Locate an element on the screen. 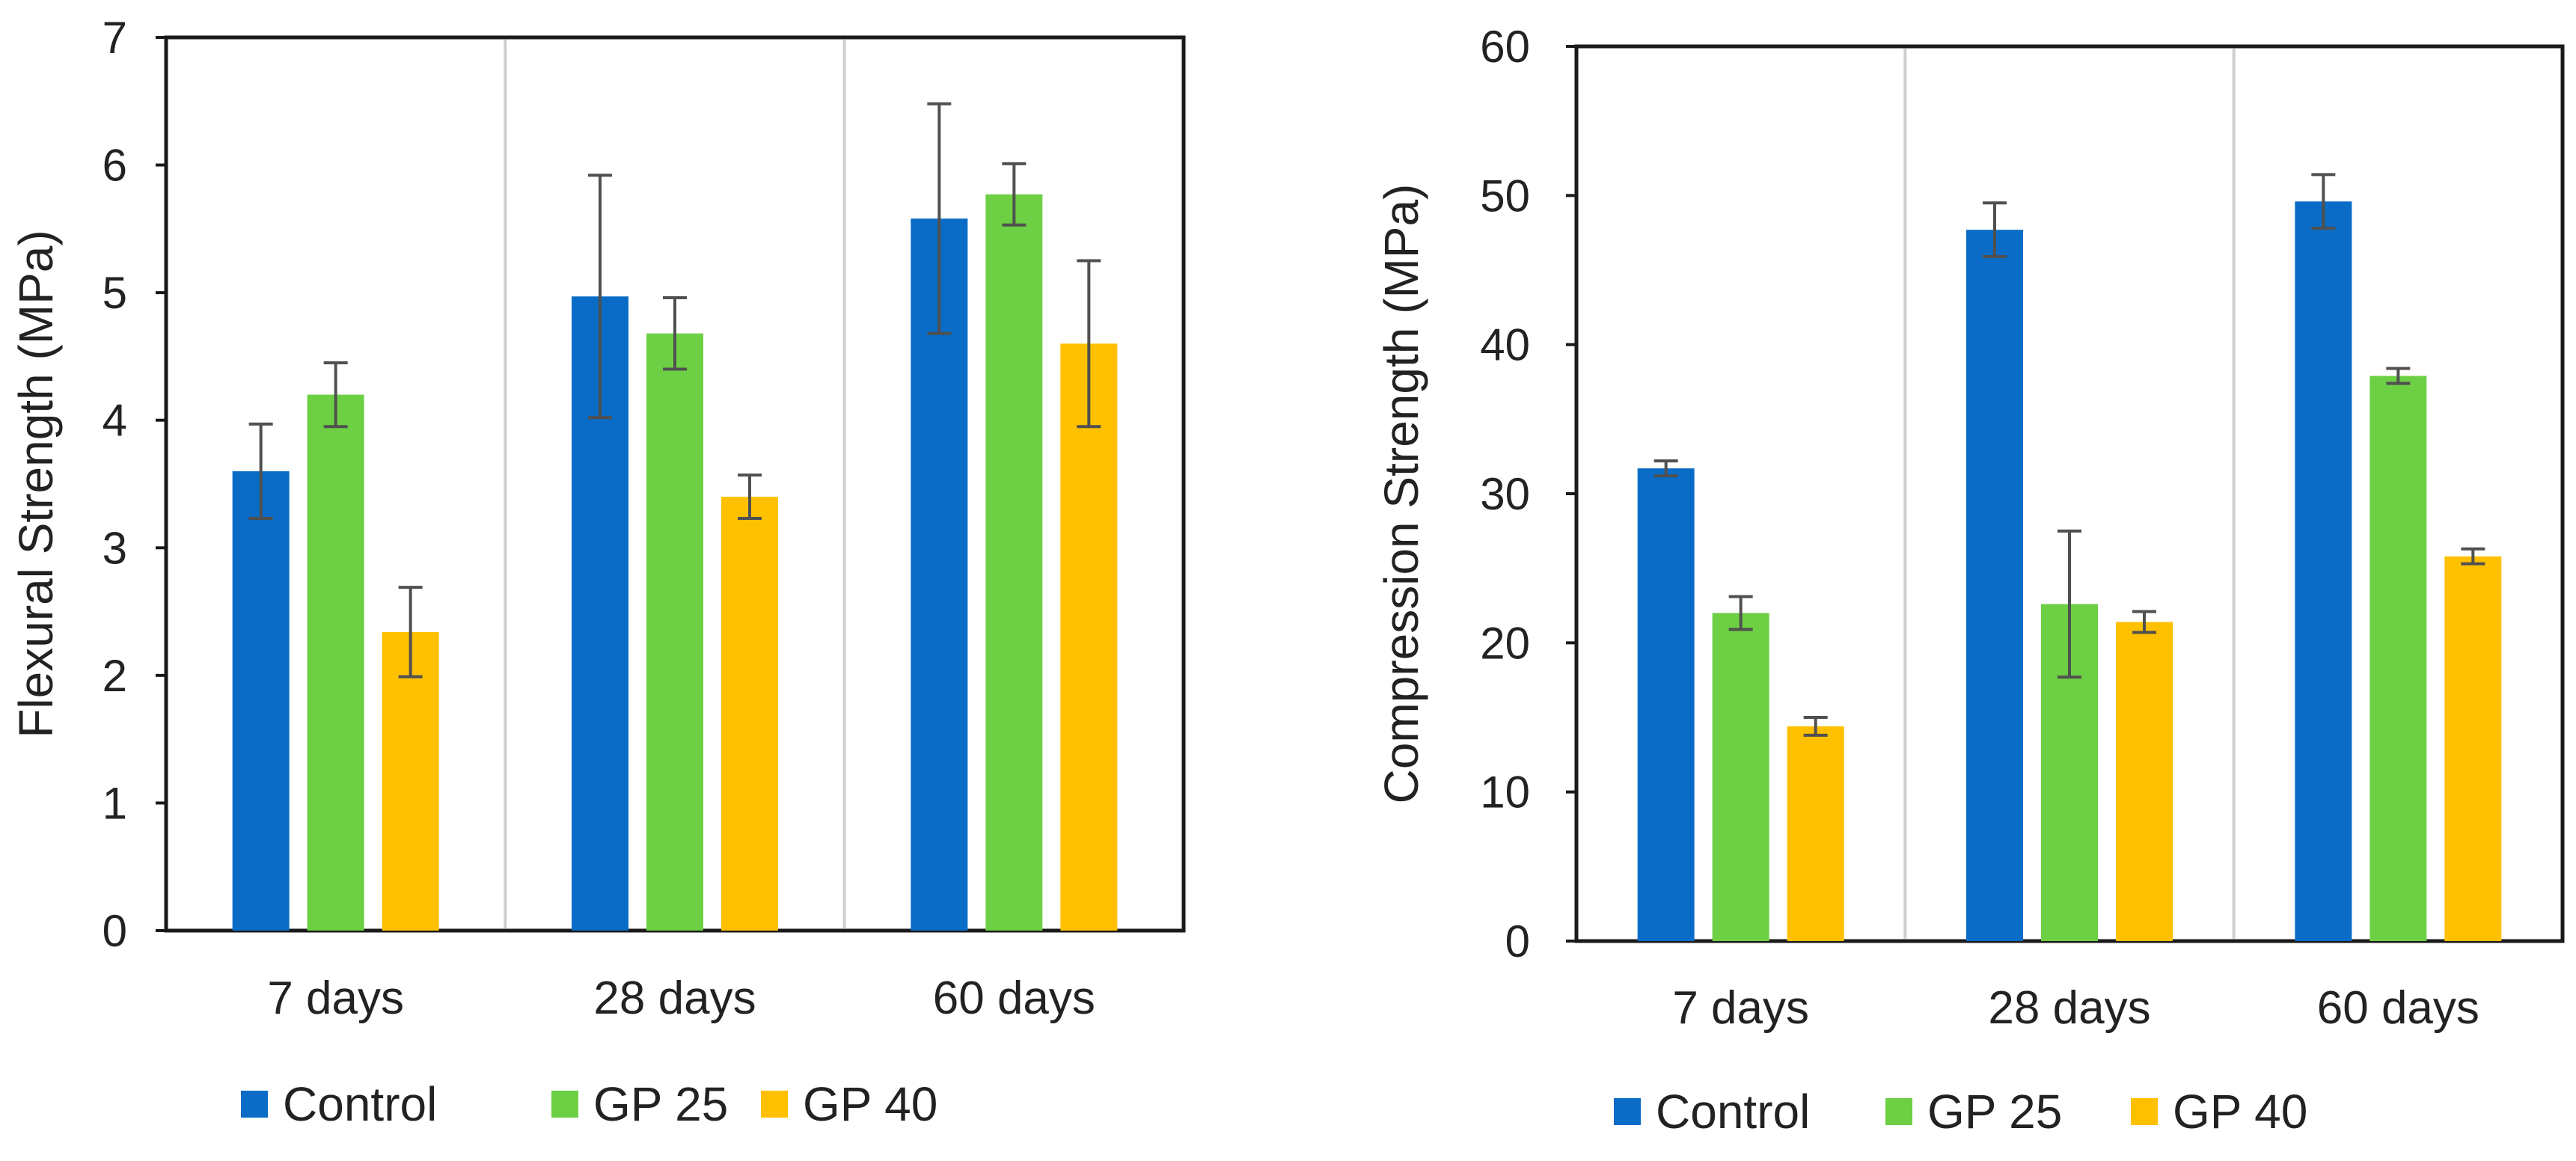 The image size is (2576, 1161). y-tick-label: 50 is located at coordinates (1505, 196).